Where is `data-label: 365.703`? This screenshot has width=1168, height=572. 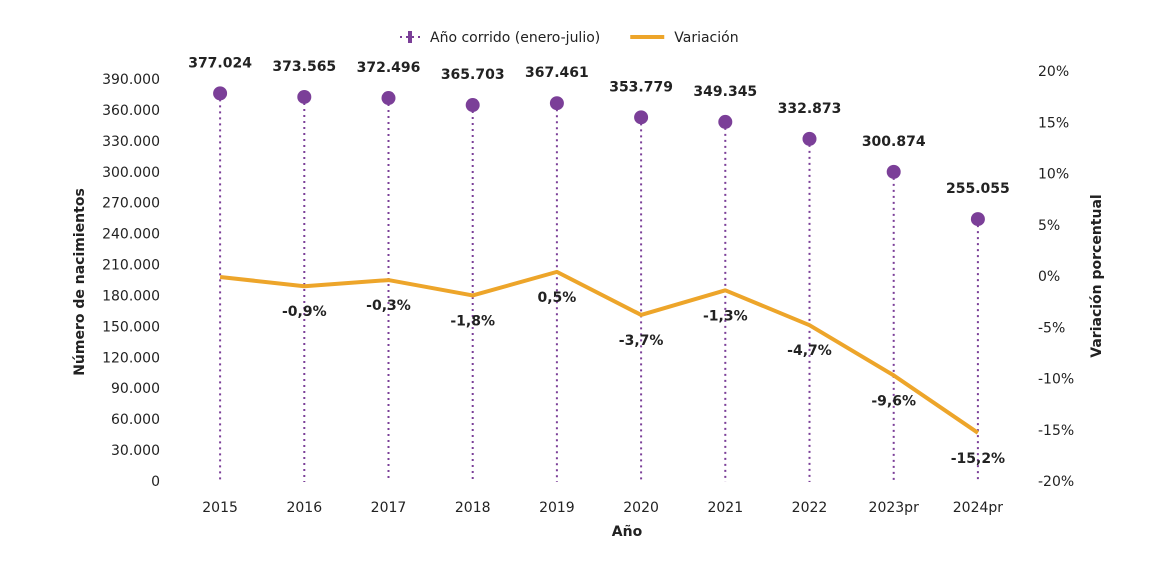
data-label: 365.703 is located at coordinates (473, 75).